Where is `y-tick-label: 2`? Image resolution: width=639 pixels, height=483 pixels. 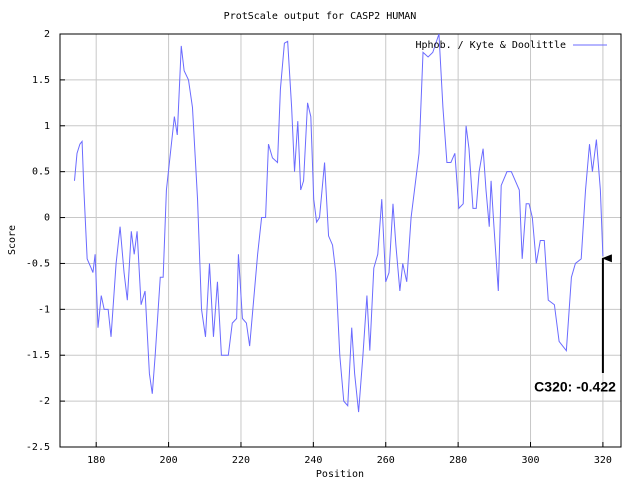
y-tick-label: 2 is located at coordinates (47, 34).